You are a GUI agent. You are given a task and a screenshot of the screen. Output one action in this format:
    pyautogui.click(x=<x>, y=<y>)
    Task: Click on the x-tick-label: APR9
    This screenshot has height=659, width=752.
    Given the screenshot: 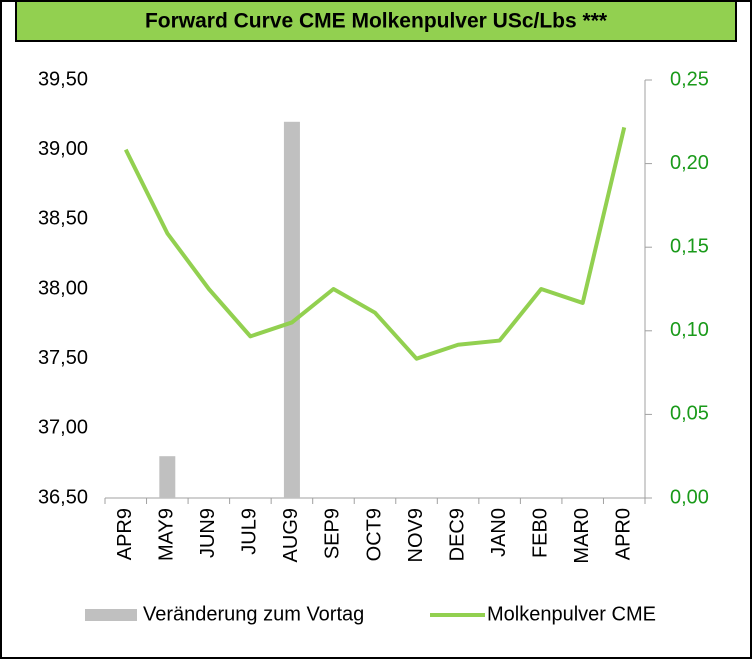 What is the action you would take?
    pyautogui.click(x=125, y=534)
    